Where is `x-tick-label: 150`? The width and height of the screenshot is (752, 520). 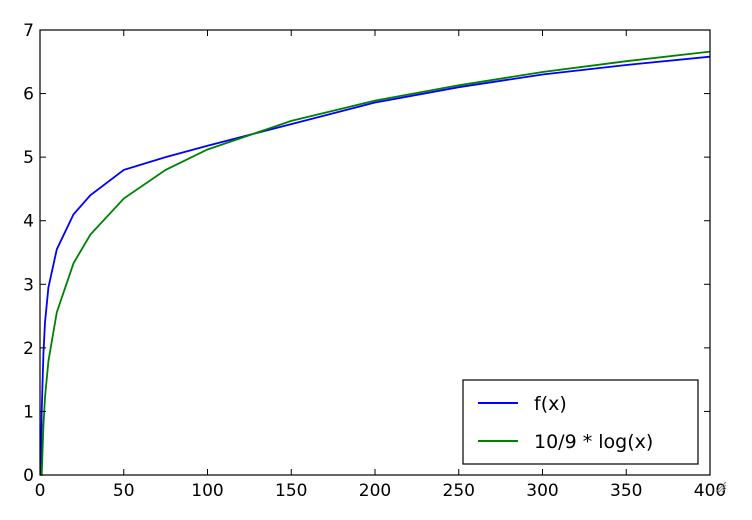 x-tick-label: 150 is located at coordinates (291, 491).